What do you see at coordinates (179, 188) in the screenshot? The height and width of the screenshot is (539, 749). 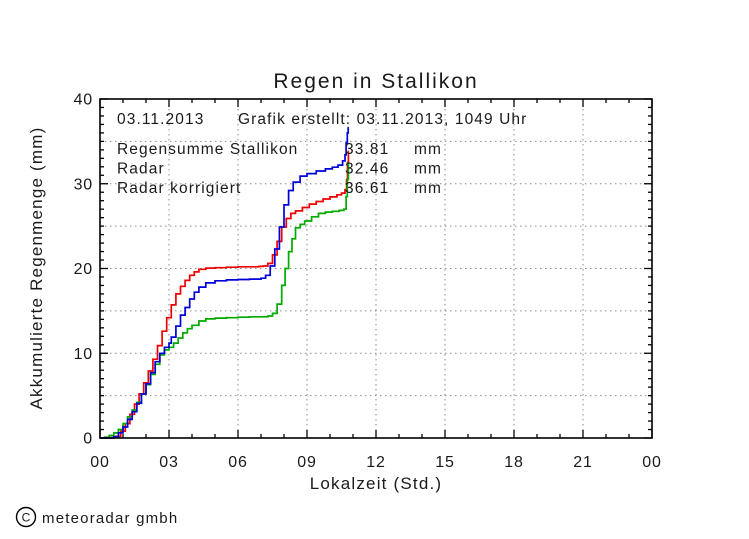 I see `legend-label-radar-korrigiert: Radar korrigiert` at bounding box center [179, 188].